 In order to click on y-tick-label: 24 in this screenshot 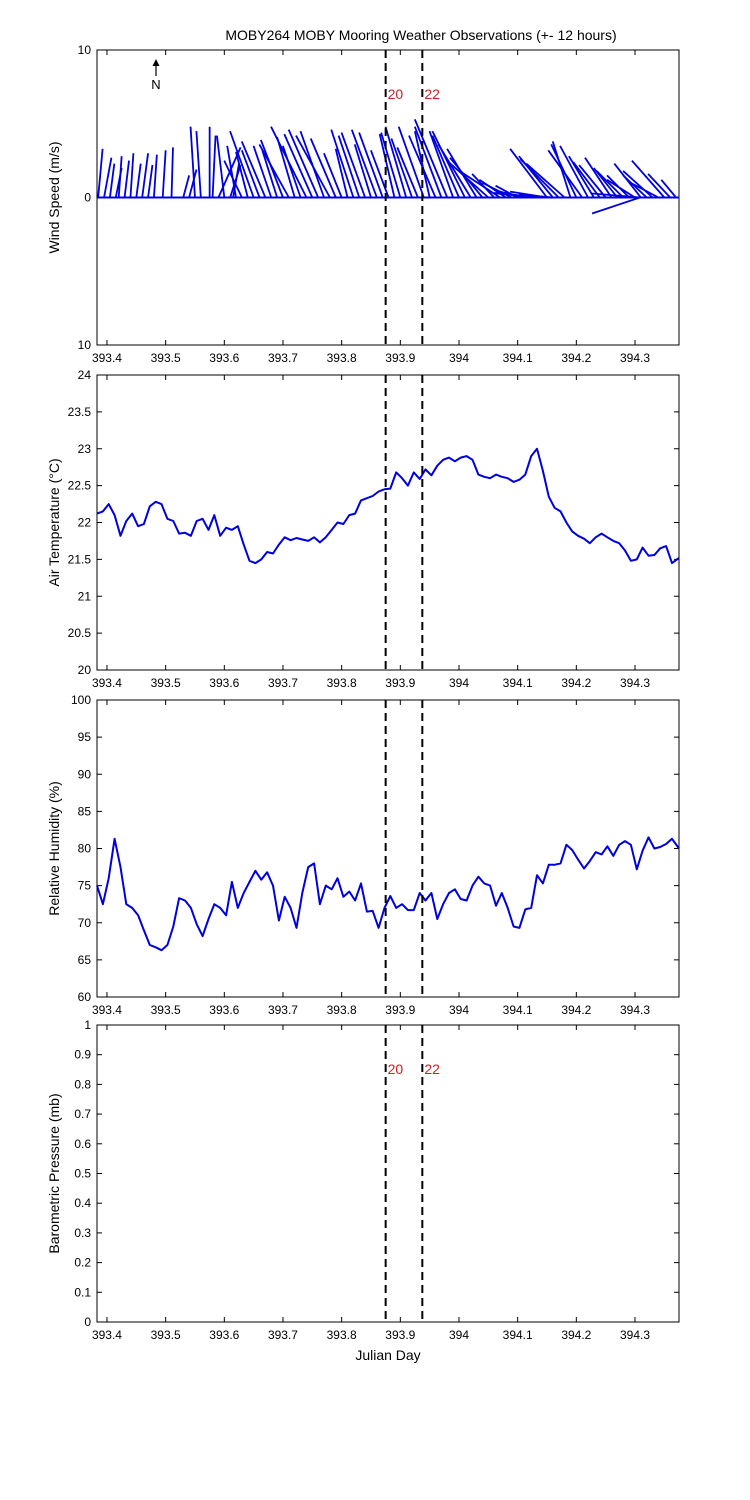, I will do `click(85, 375)`.